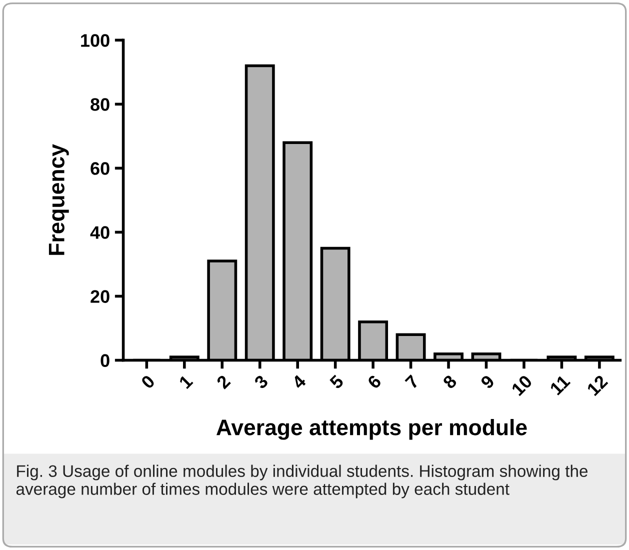 The image size is (629, 550). Describe the element at coordinates (412, 382) in the screenshot. I see `x-tick-label: 7` at that location.